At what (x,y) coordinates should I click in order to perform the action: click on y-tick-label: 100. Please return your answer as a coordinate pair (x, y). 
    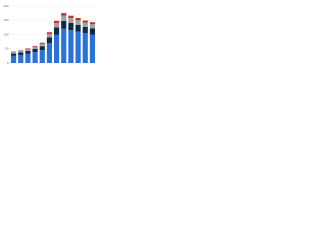
    Looking at the image, I should click on (5, 34).